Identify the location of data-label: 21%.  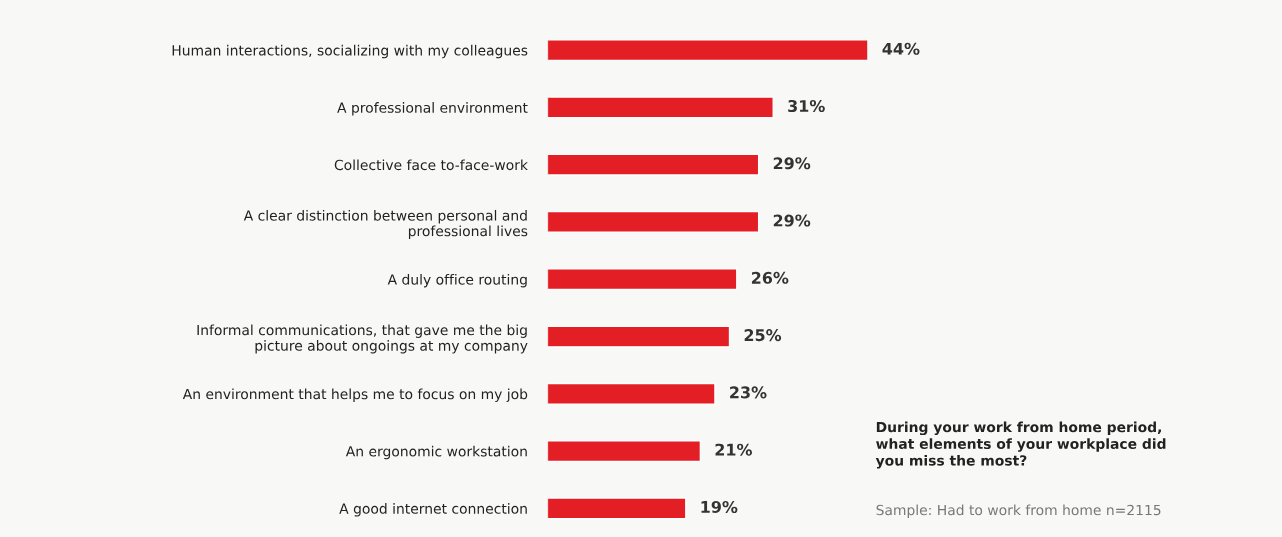
(733, 449).